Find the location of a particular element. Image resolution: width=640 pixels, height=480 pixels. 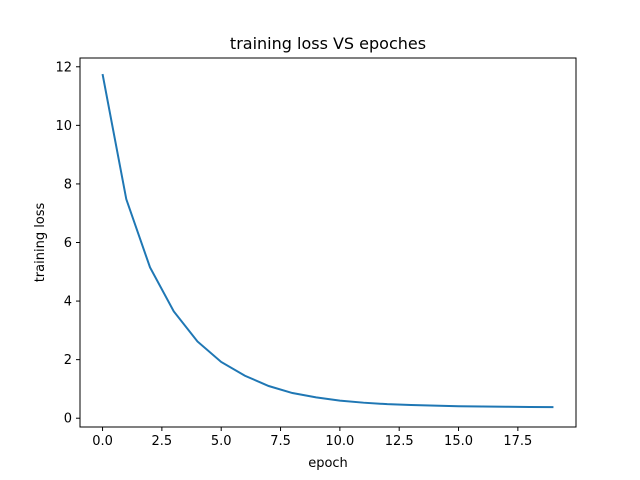

x-tick-label: 15.0 is located at coordinates (458, 441).